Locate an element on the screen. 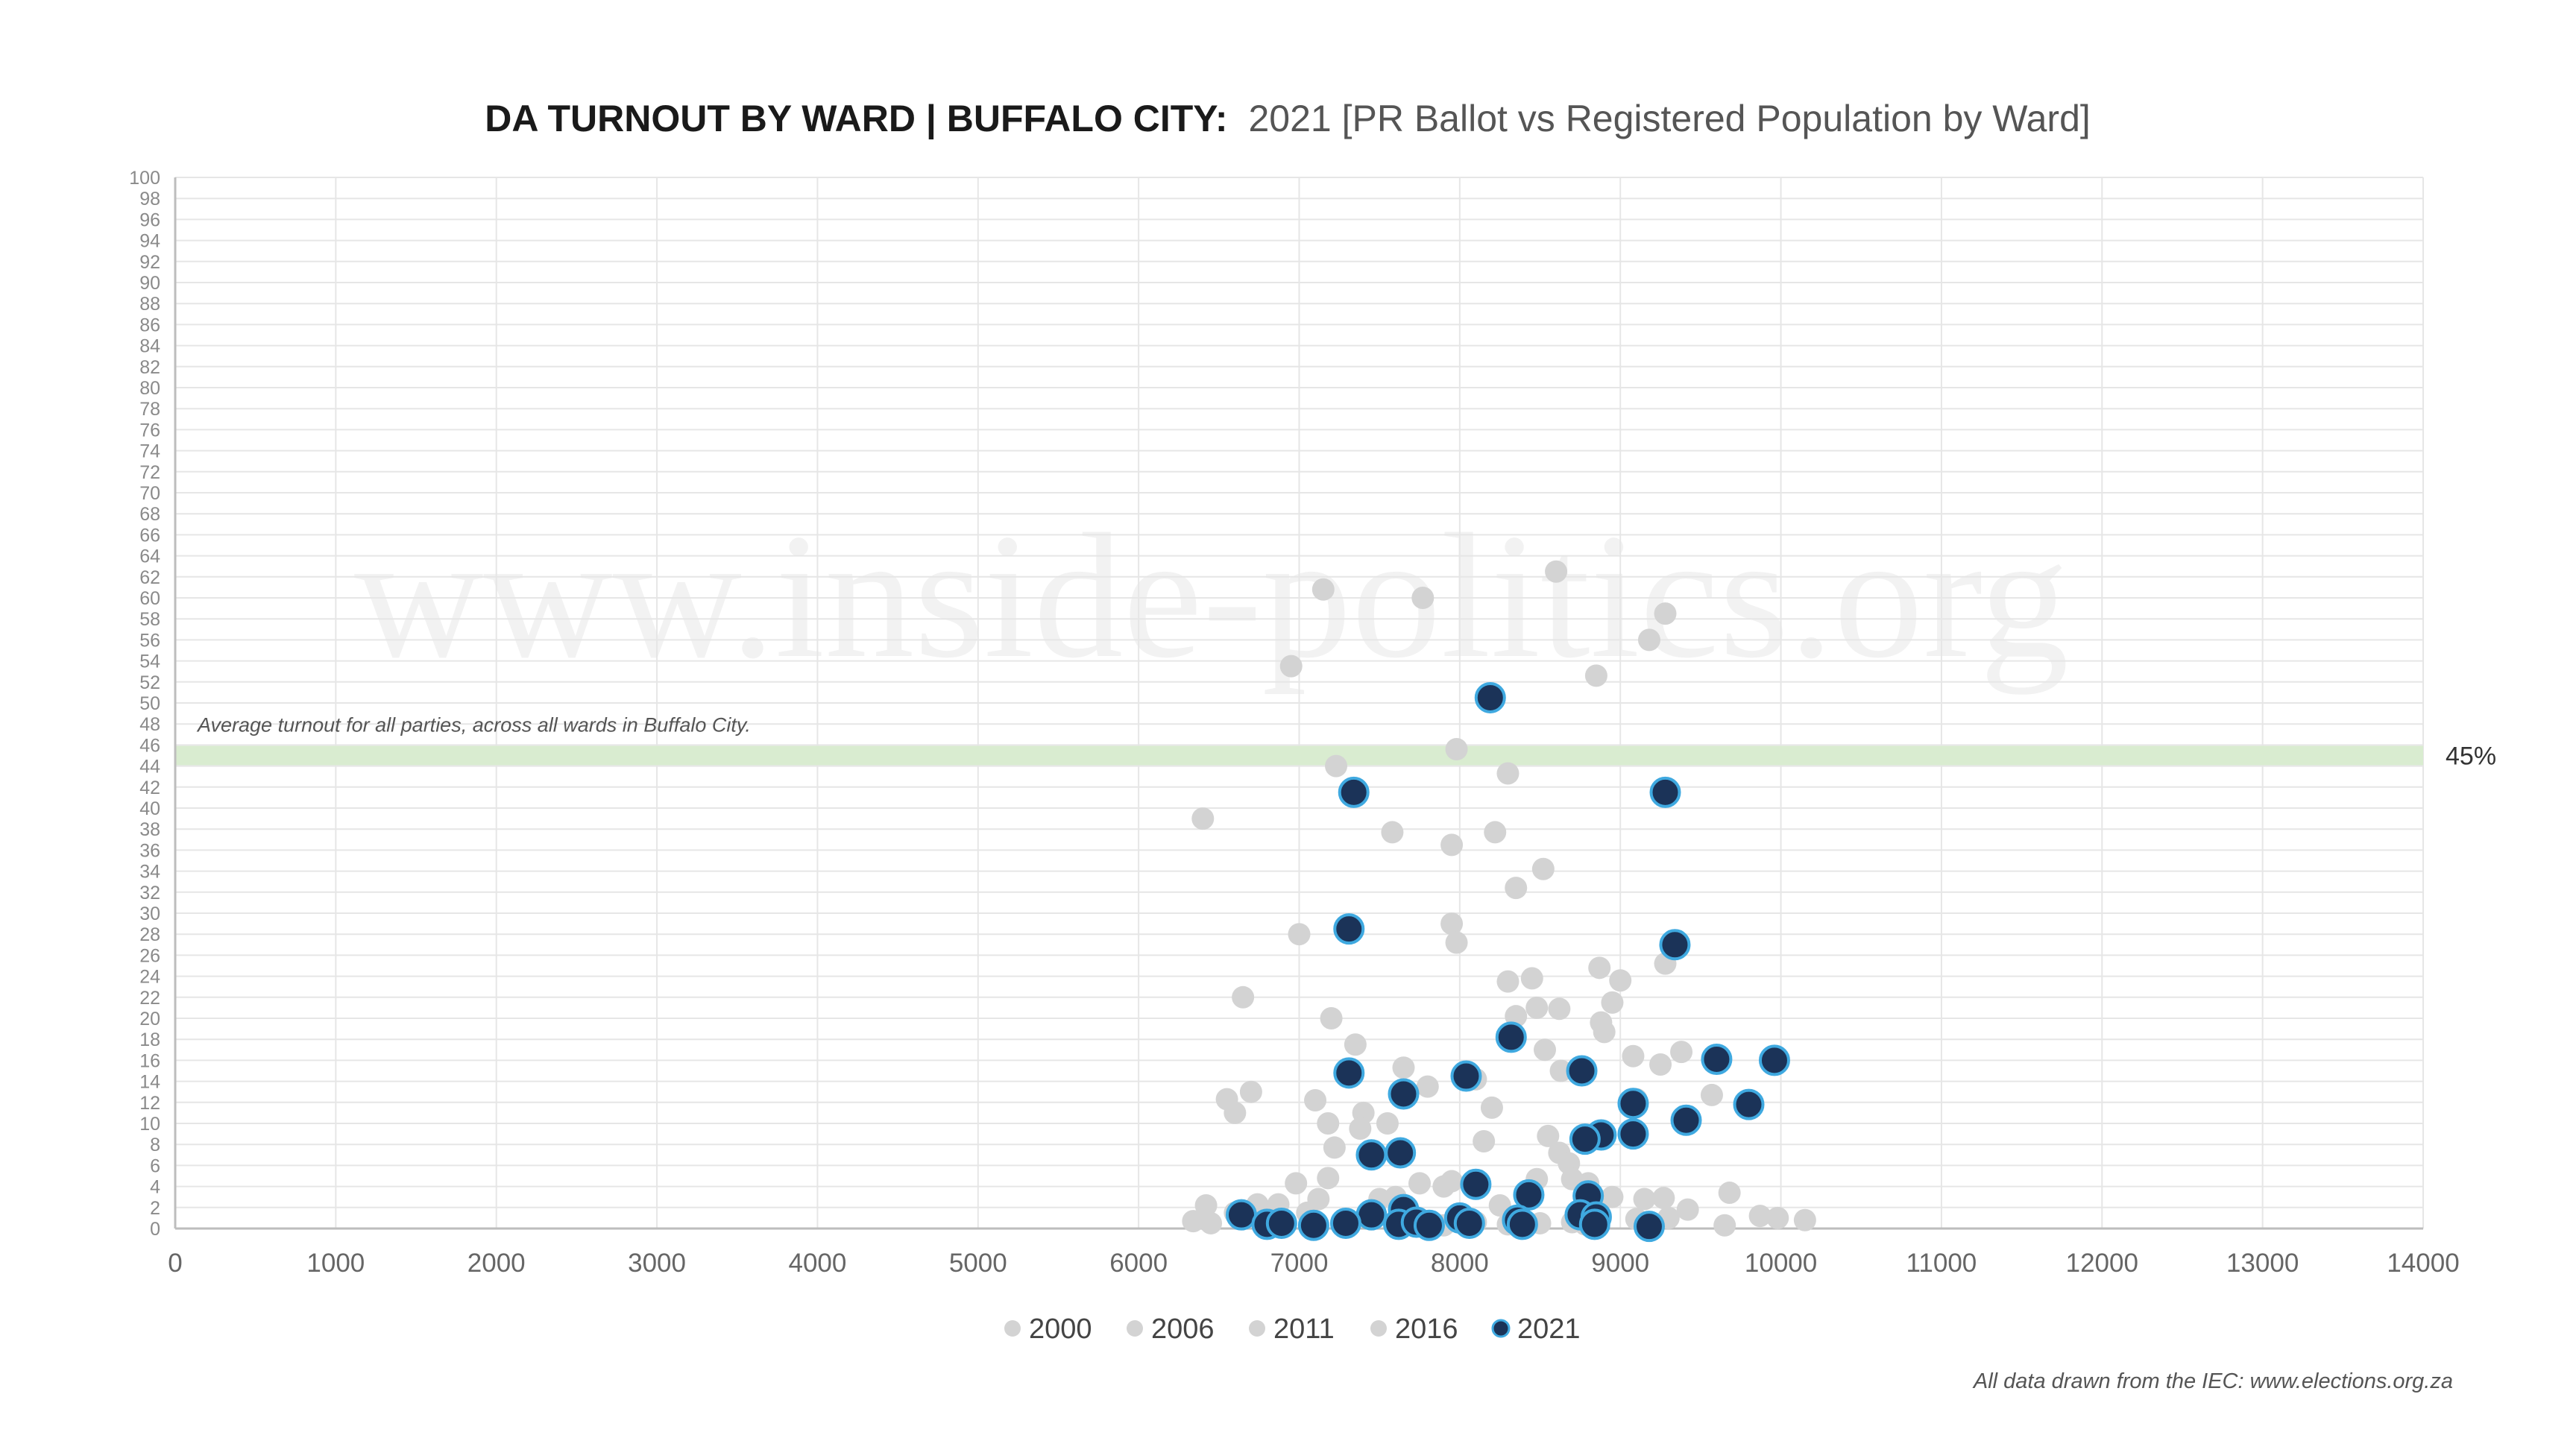 The width and height of the screenshot is (2576, 1435). y-tick-label: 18 is located at coordinates (149, 1039).